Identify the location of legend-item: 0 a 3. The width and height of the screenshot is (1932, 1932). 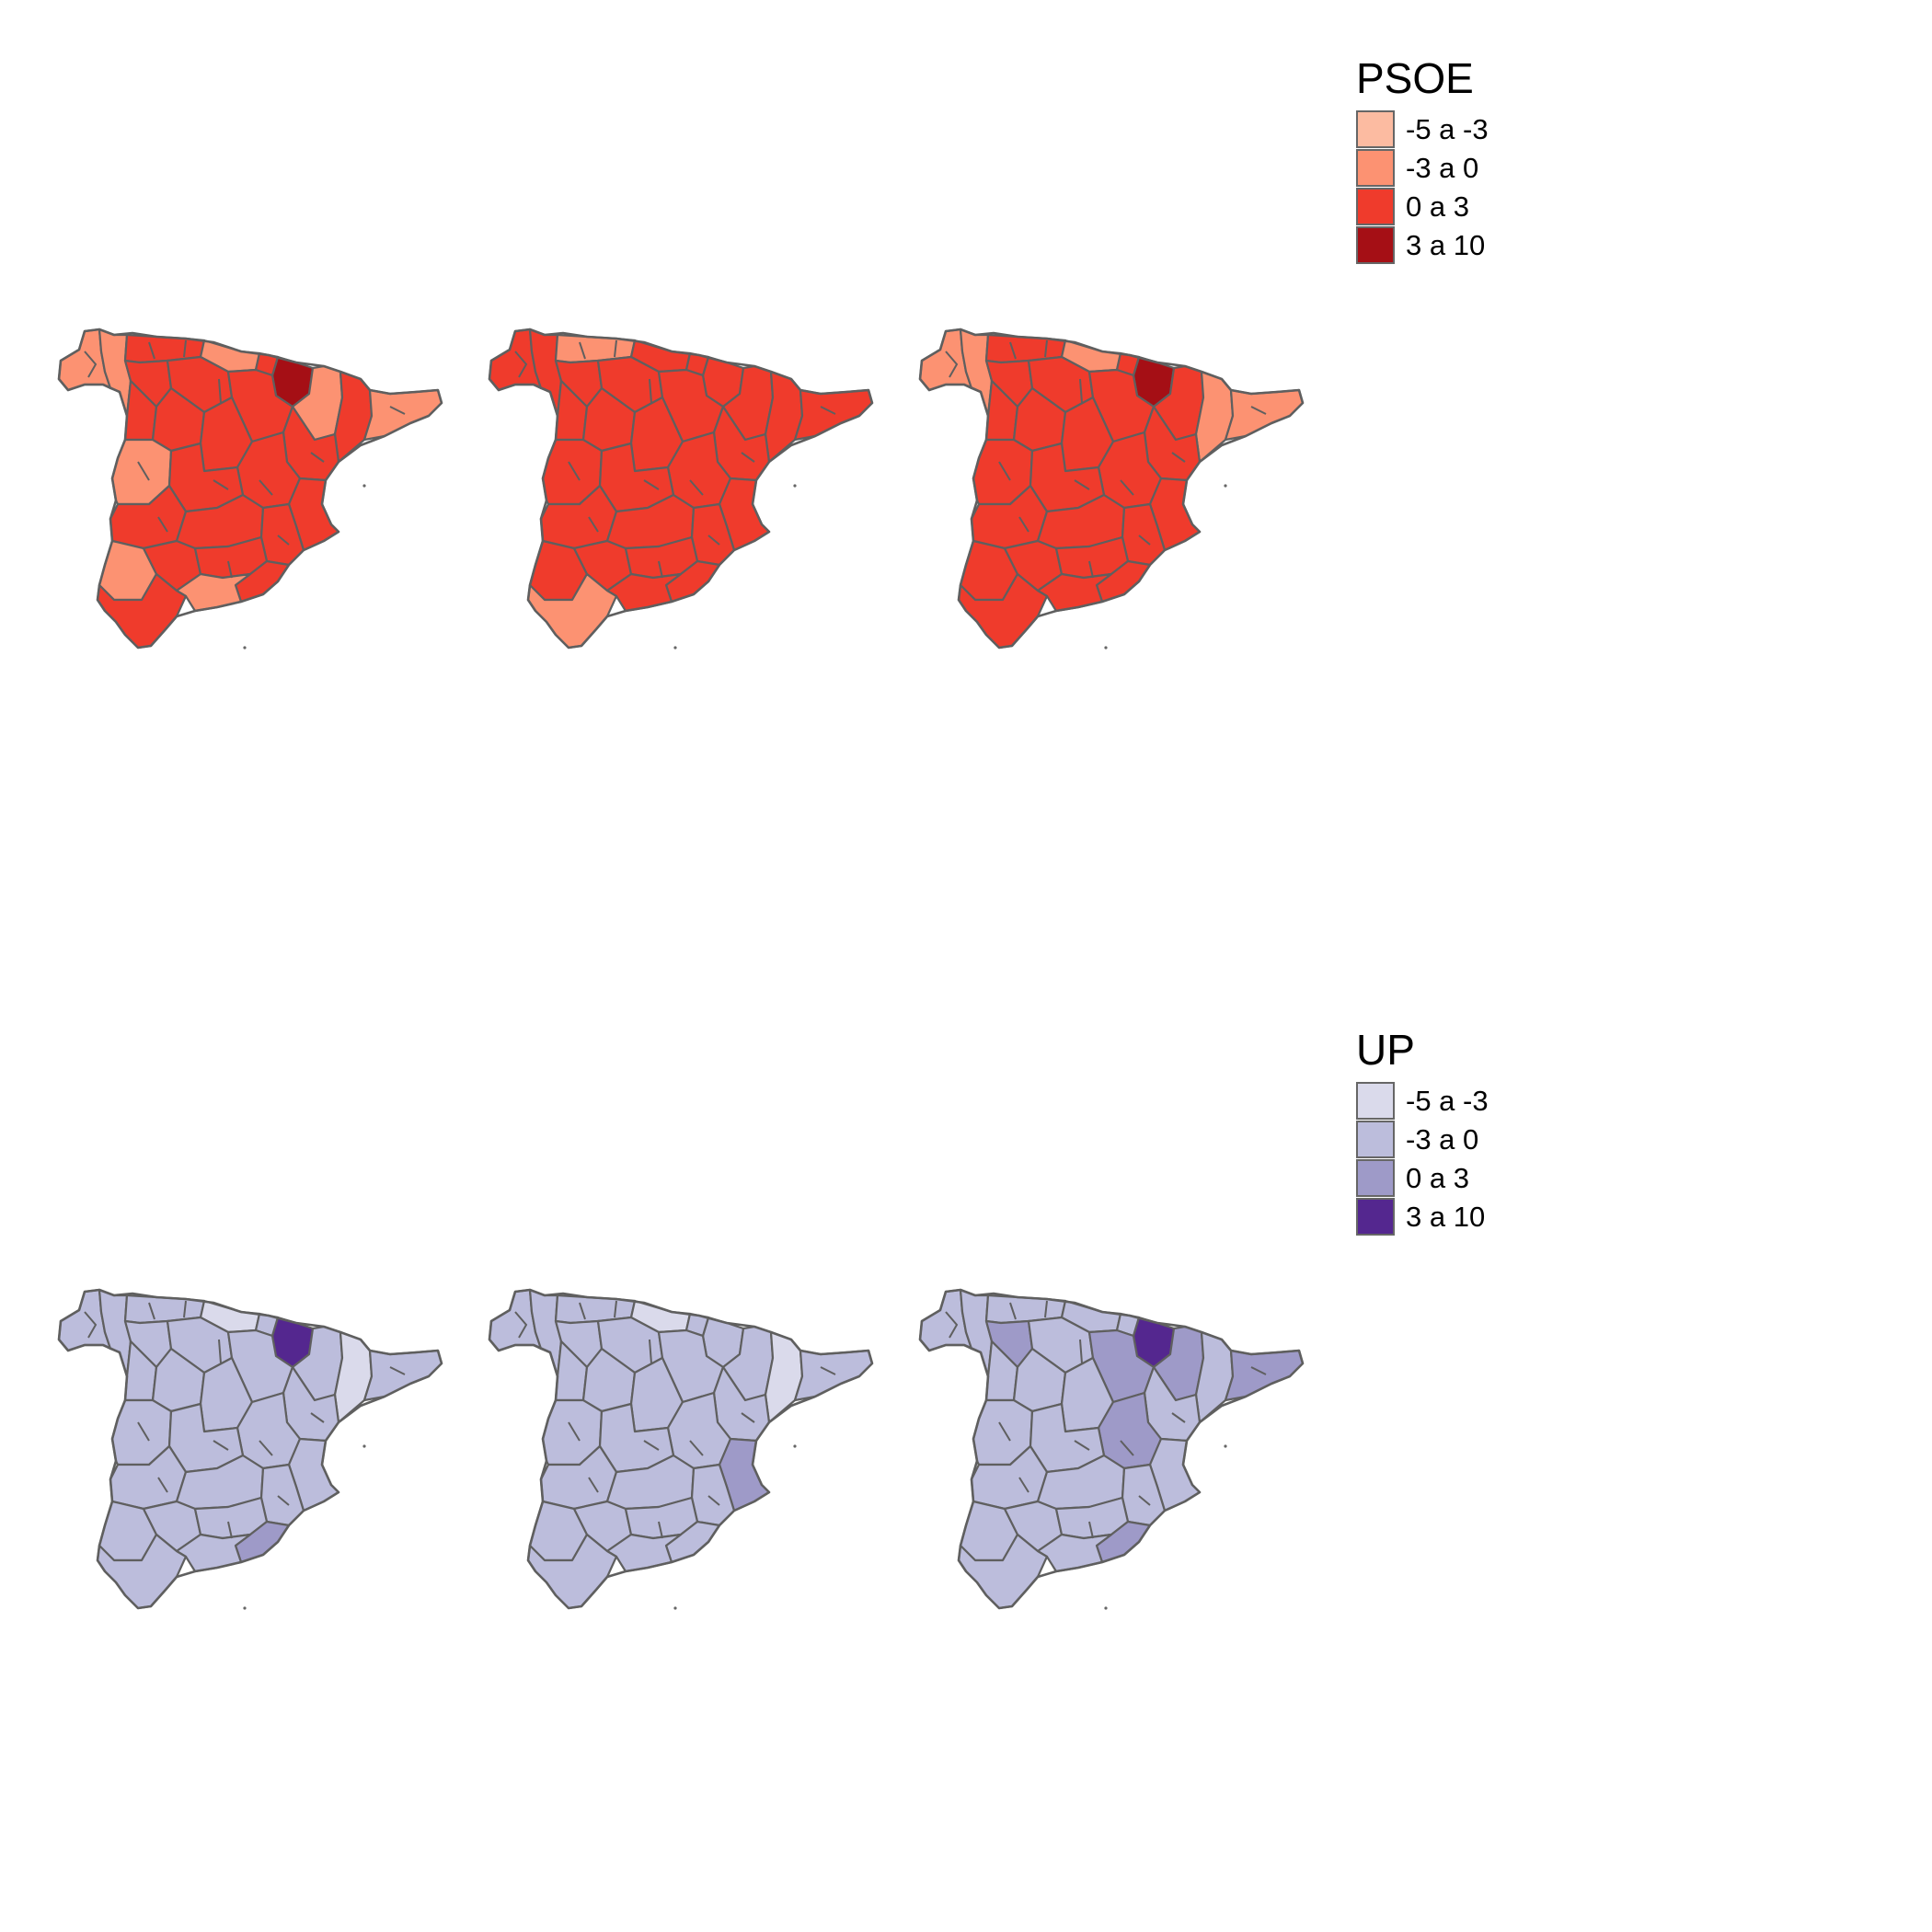
(1422, 1178).